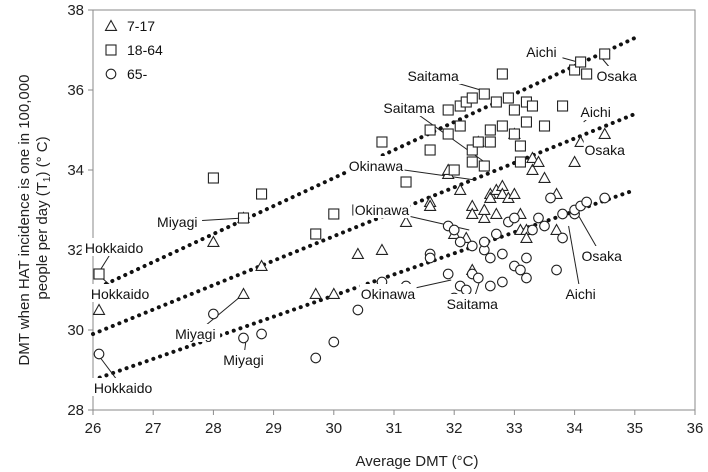  What do you see at coordinates (514, 428) in the screenshot?
I see `x-tick-label: 33` at bounding box center [514, 428].